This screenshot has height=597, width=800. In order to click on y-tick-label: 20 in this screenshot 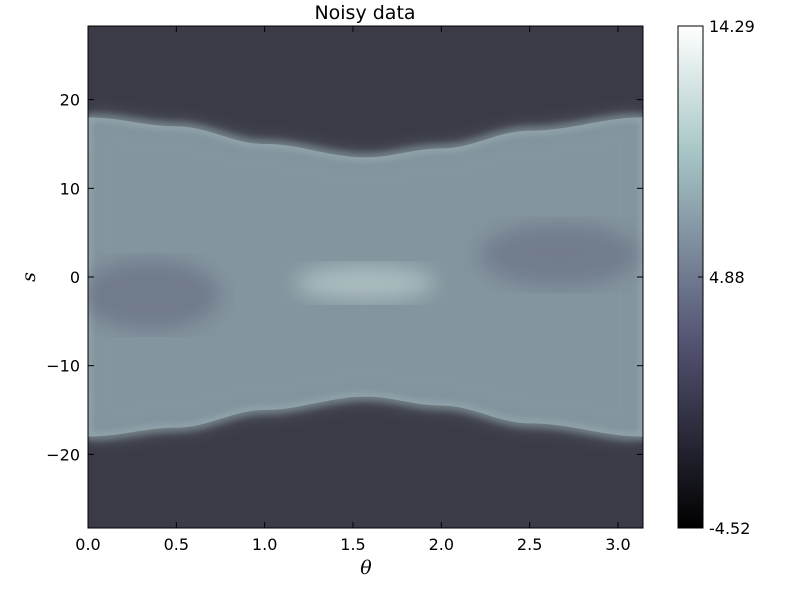, I will do `click(70, 100)`.